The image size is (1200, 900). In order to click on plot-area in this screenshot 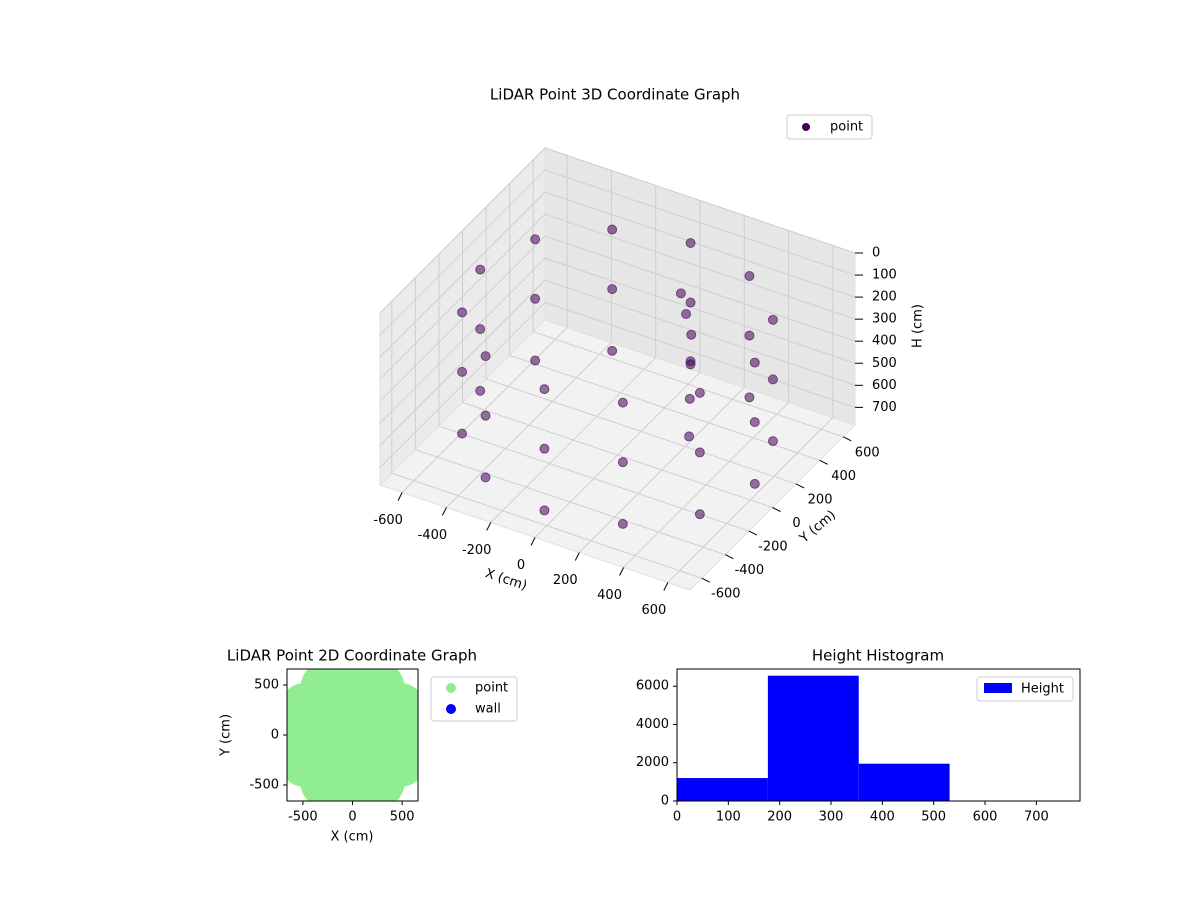, I will do `click(352, 735)`.